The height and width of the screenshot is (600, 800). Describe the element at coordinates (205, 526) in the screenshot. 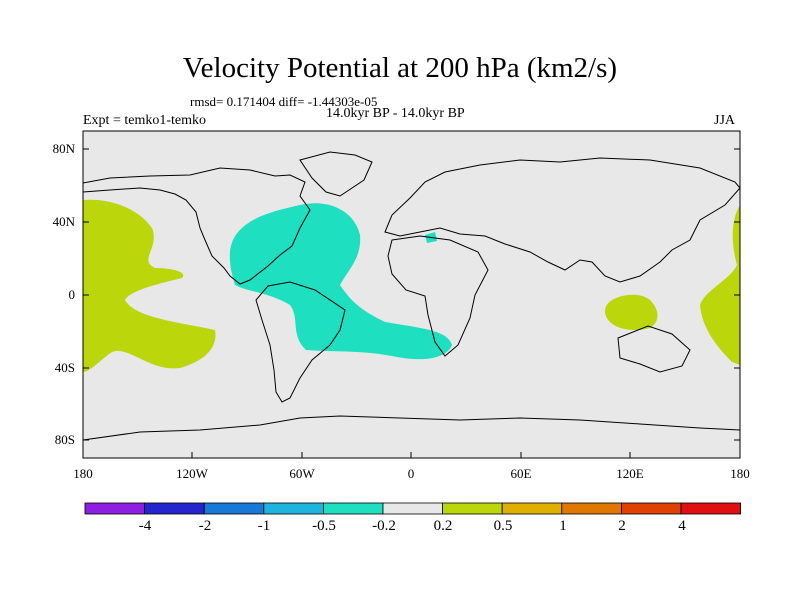

I see `colorbar-label: -2` at that location.